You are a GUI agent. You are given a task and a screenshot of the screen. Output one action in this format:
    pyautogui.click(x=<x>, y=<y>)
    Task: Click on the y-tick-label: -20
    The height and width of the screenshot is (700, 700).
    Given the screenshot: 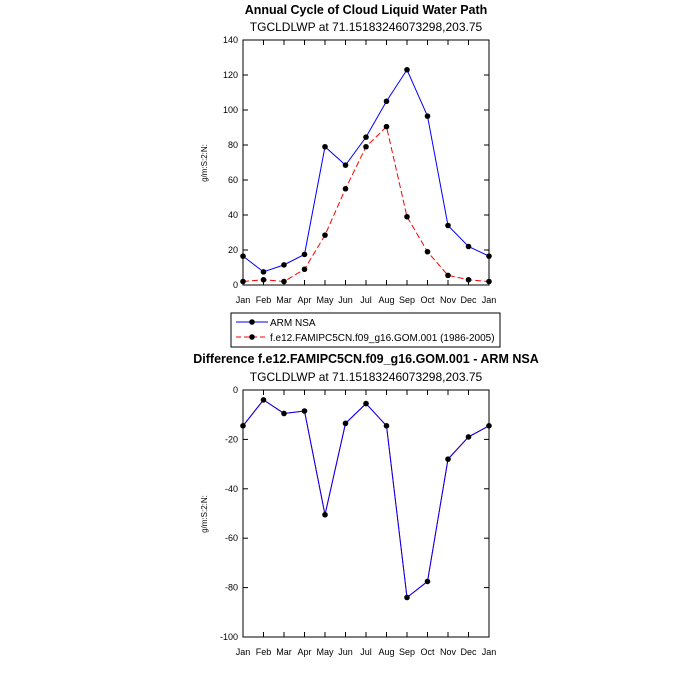 What is the action you would take?
    pyautogui.click(x=231, y=439)
    